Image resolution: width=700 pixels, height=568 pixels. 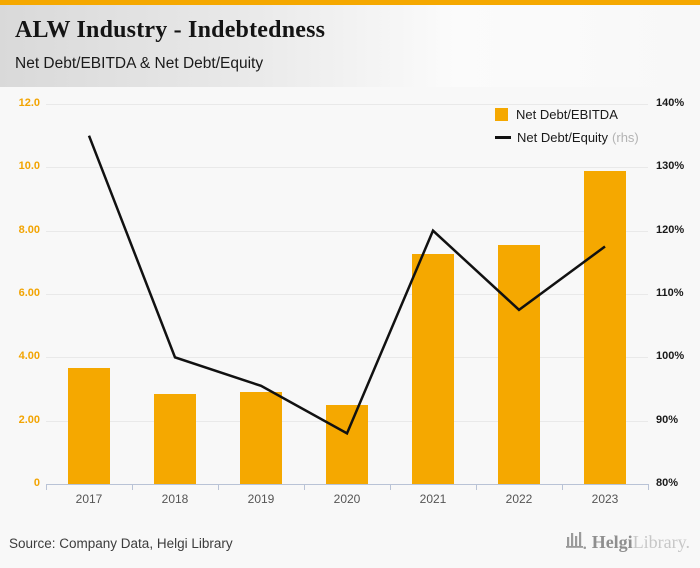 What do you see at coordinates (347, 484) in the screenshot?
I see `x-axis-line` at bounding box center [347, 484].